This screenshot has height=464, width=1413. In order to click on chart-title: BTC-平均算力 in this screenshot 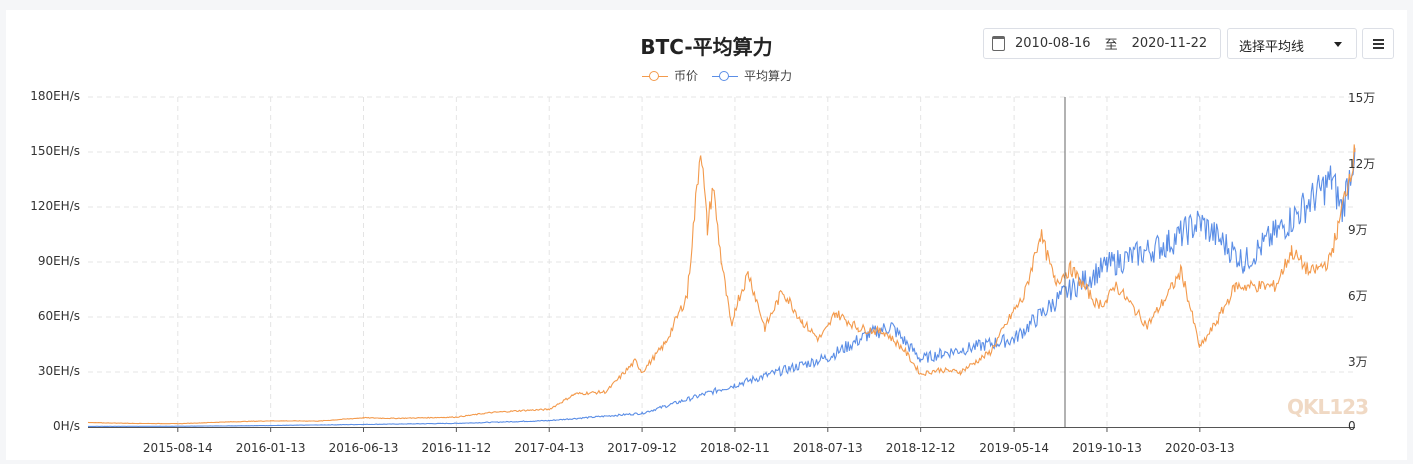, I will do `click(706, 47)`.